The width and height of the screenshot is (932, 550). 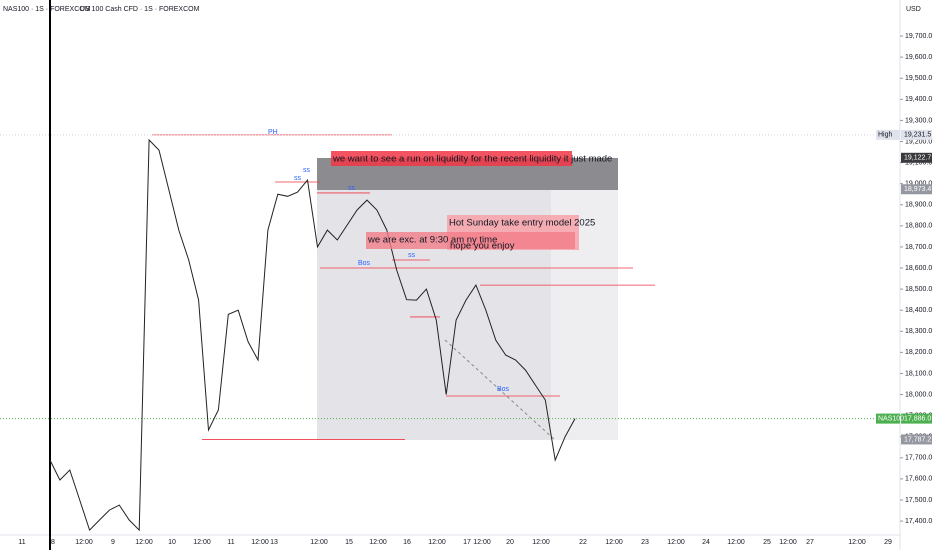 I want to click on description: US 100 Cash CFD · 1S · FOREXCOM, so click(x=140, y=9).